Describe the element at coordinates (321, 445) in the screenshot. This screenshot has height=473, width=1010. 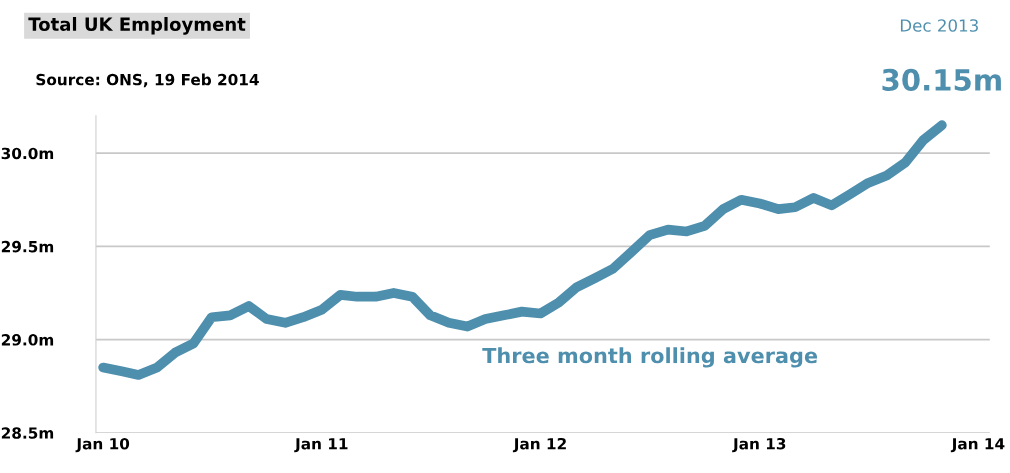
I see `x-tick-label: Jan 11` at that location.